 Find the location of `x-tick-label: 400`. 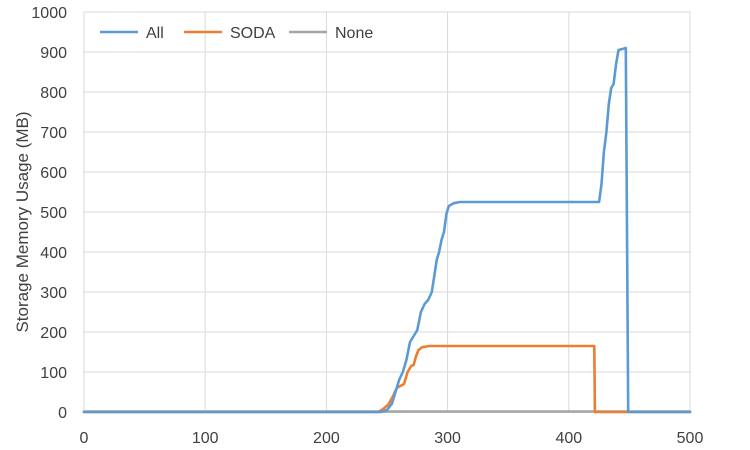

x-tick-label: 400 is located at coordinates (568, 438).